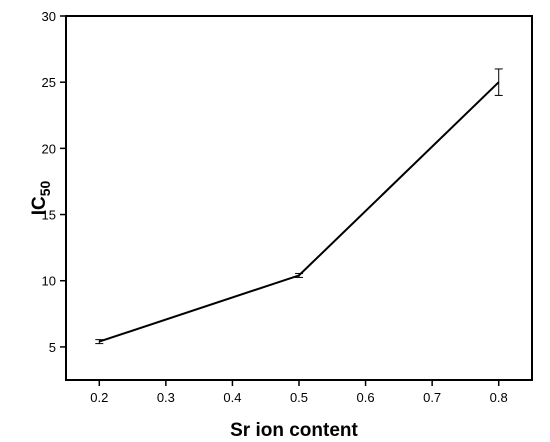  I want to click on y-axis-title: IC50, so click(41, 198).